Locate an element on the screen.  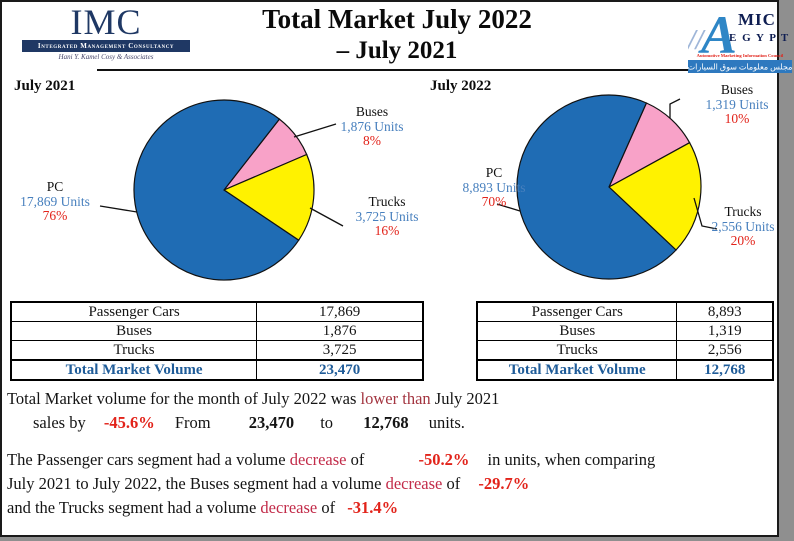
label-2021-buses-name: Buses is located at coordinates (372, 111).